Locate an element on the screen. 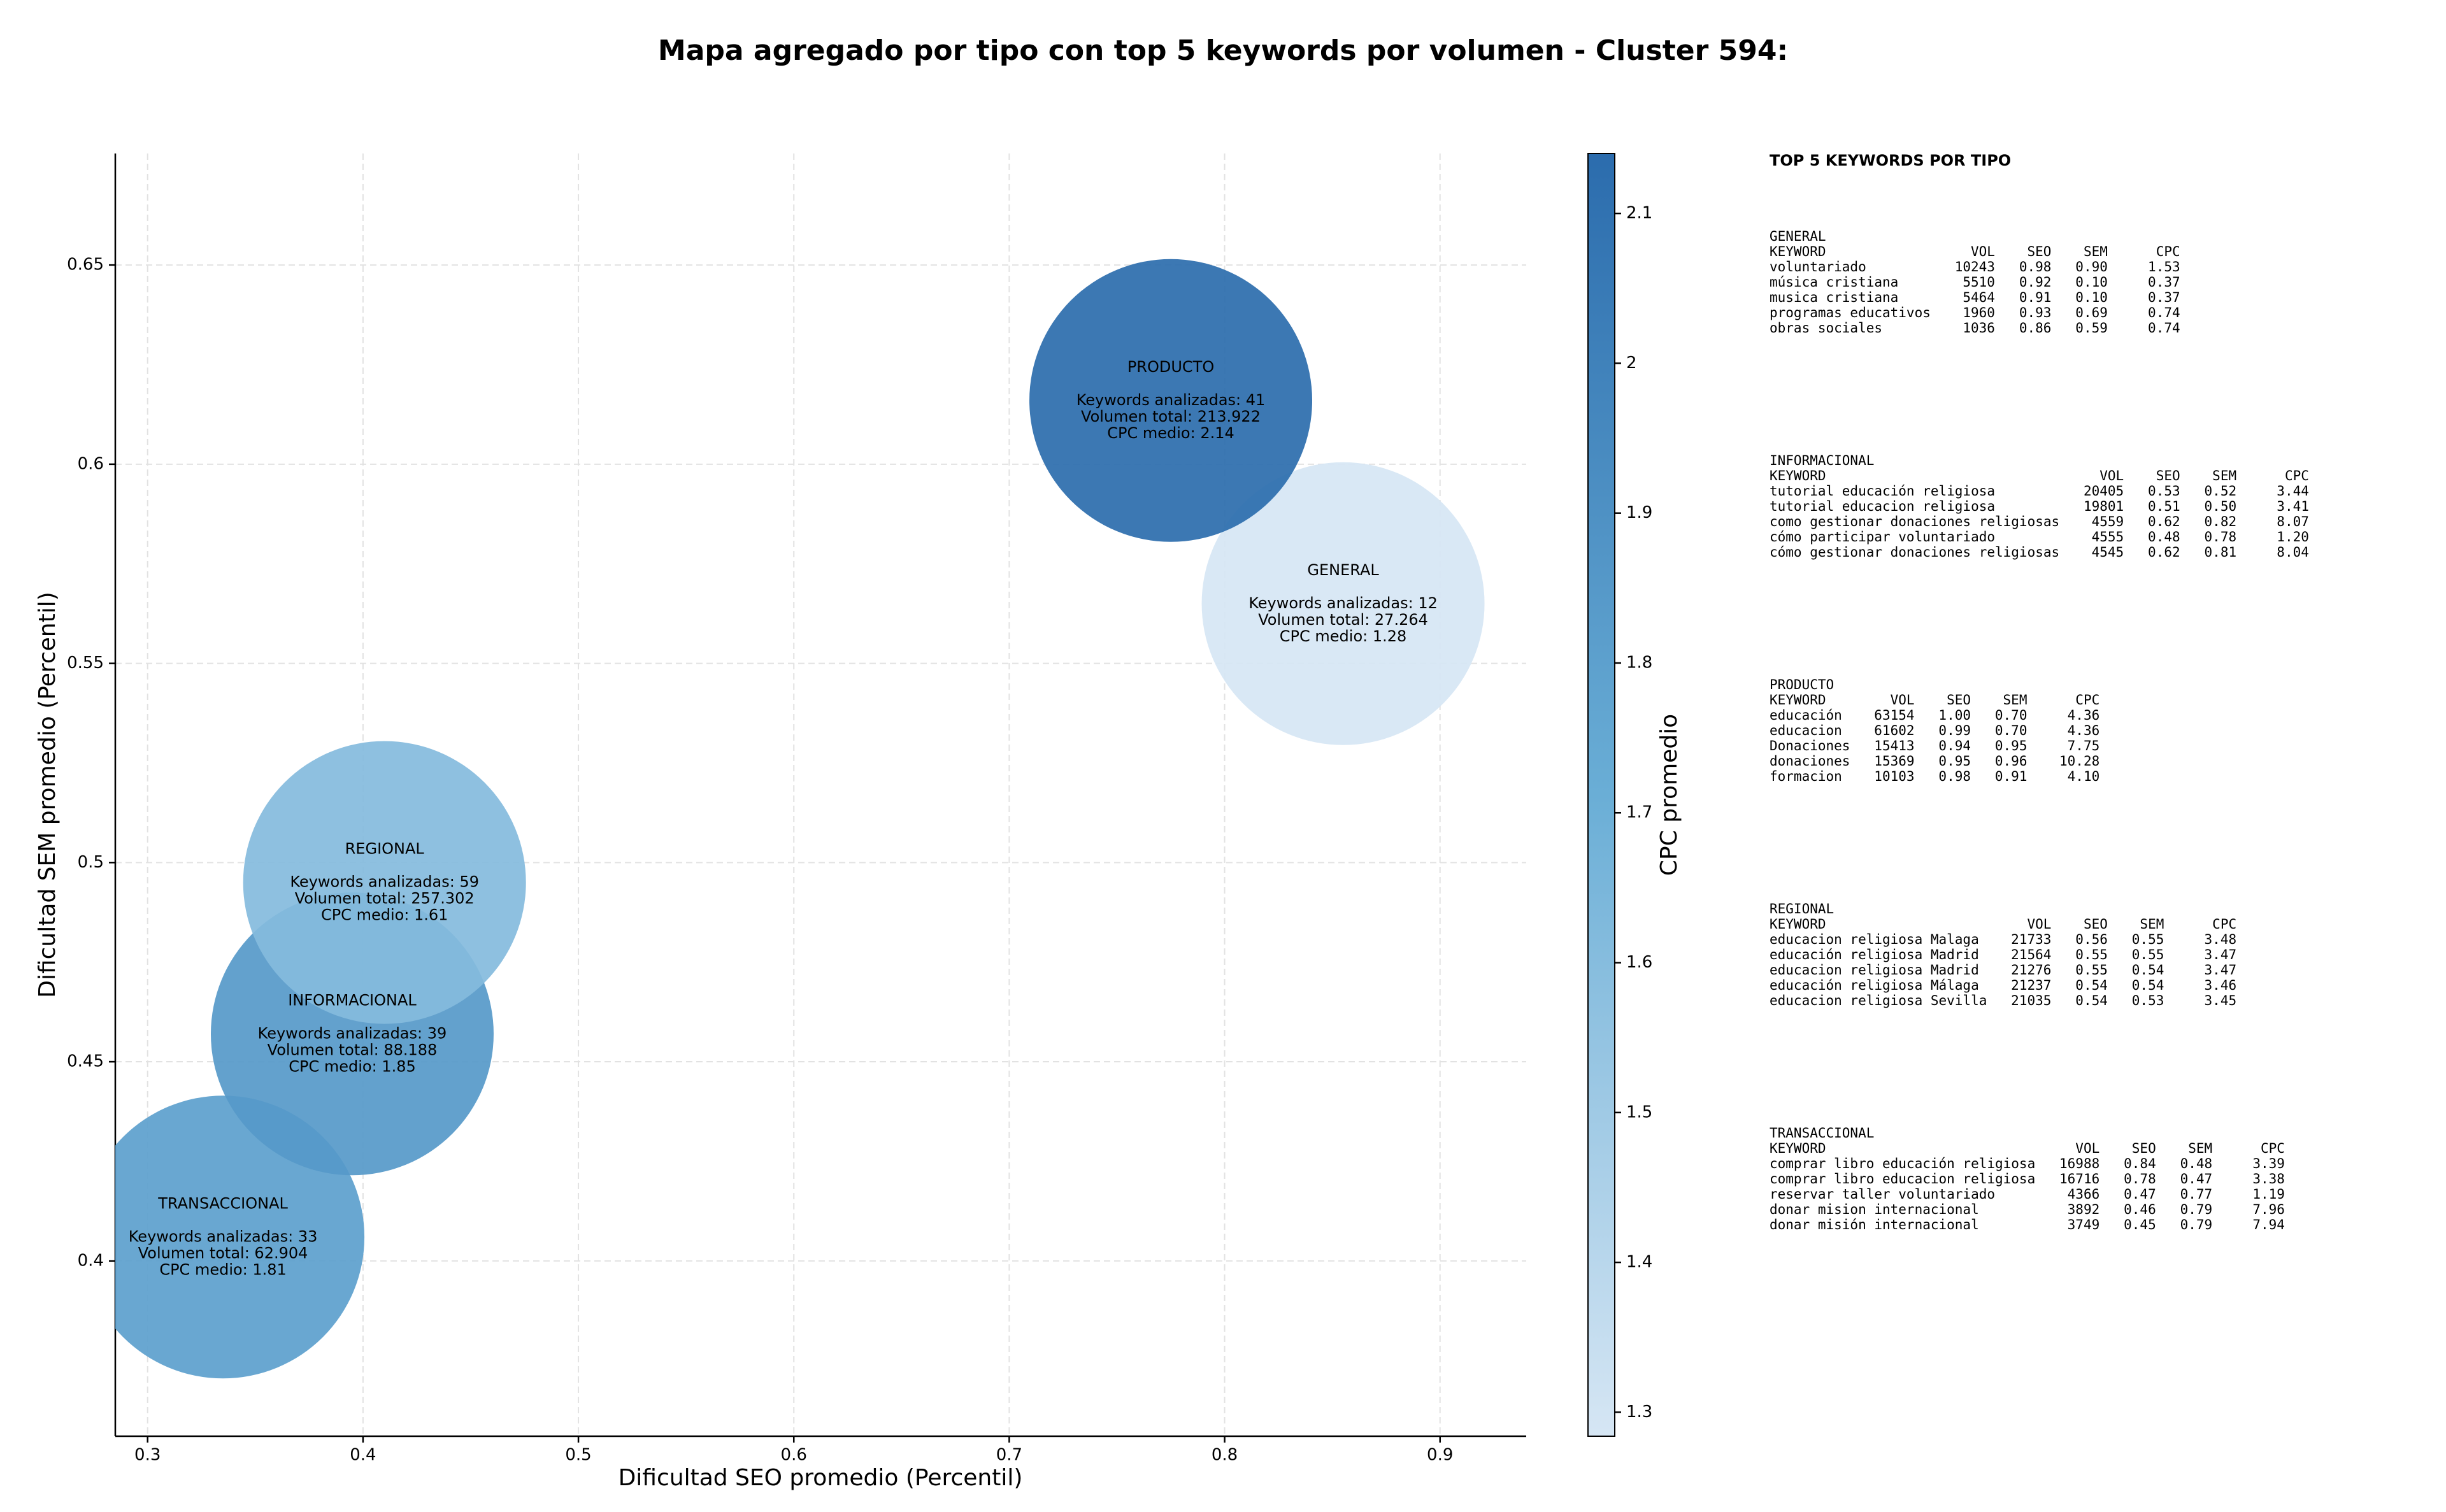 The image size is (2446, 1512). cell-value: 0.70 is located at coordinates (2011, 730).